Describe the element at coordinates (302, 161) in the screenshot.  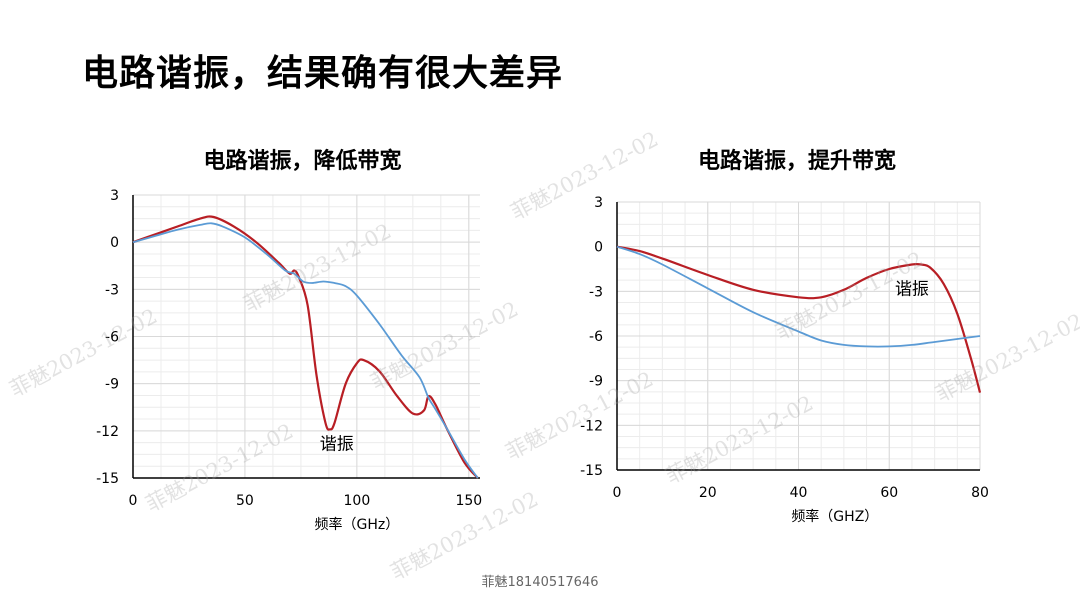
I see `chart-title-left: 电路谐振，降低带宽` at that location.